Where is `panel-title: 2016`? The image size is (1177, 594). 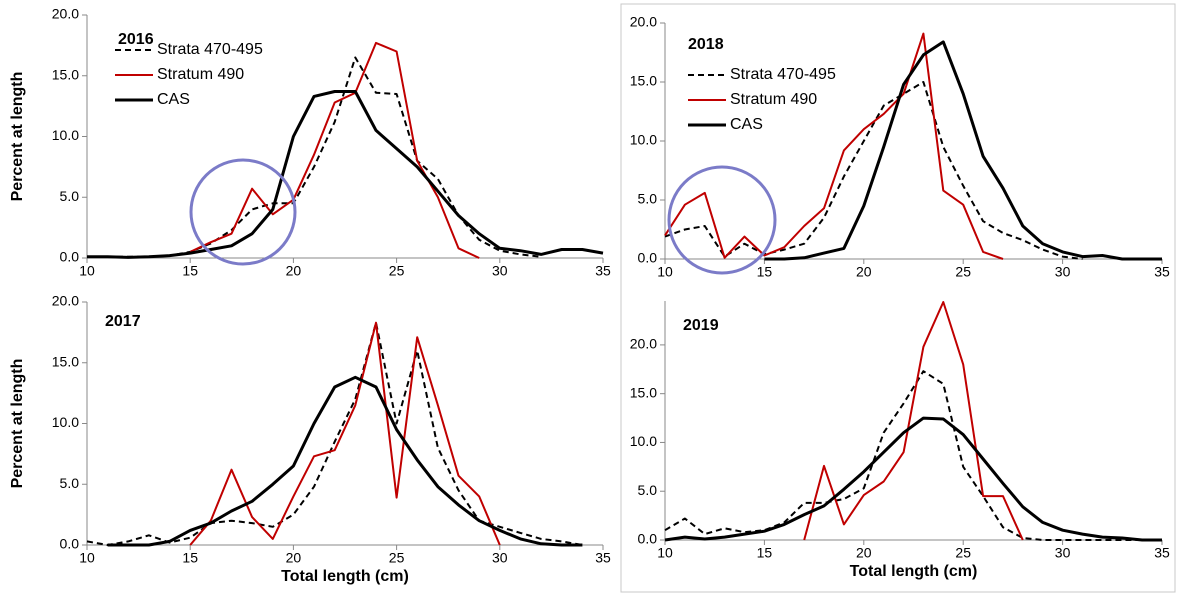 panel-title: 2016 is located at coordinates (136, 39).